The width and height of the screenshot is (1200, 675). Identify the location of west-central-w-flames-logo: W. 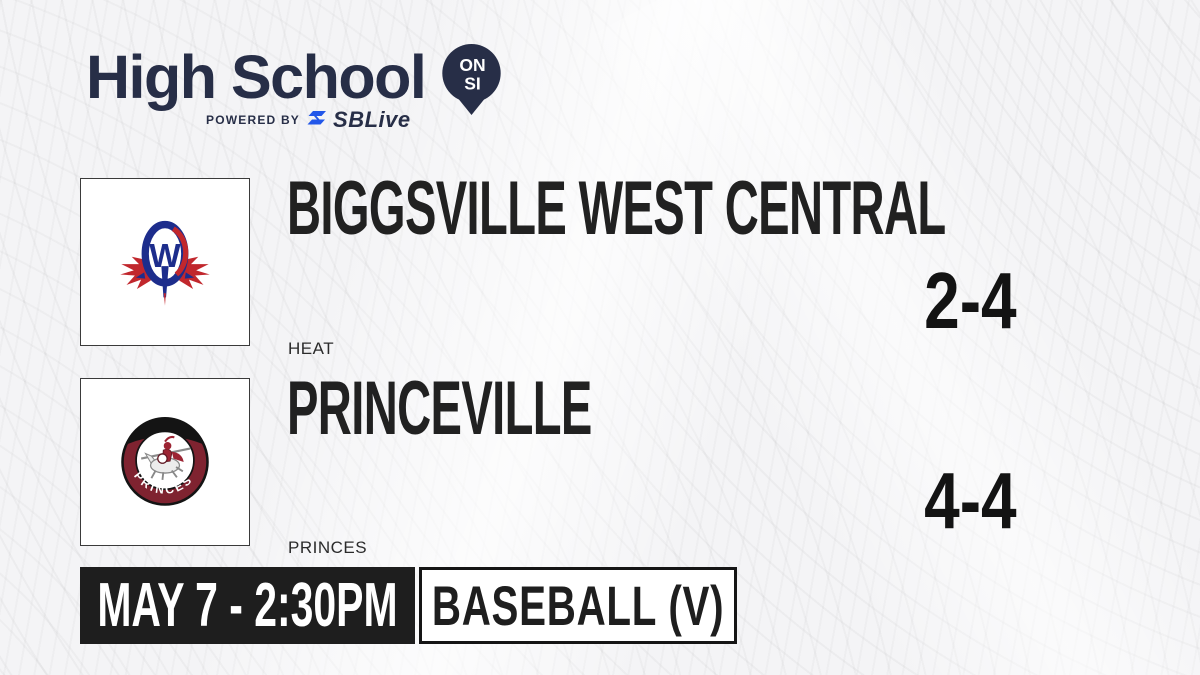
(165, 263).